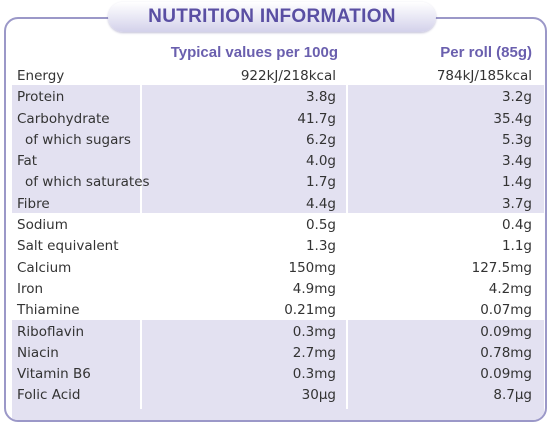  What do you see at coordinates (512, 118) in the screenshot?
I see `value-per-roll: 35.4g` at bounding box center [512, 118].